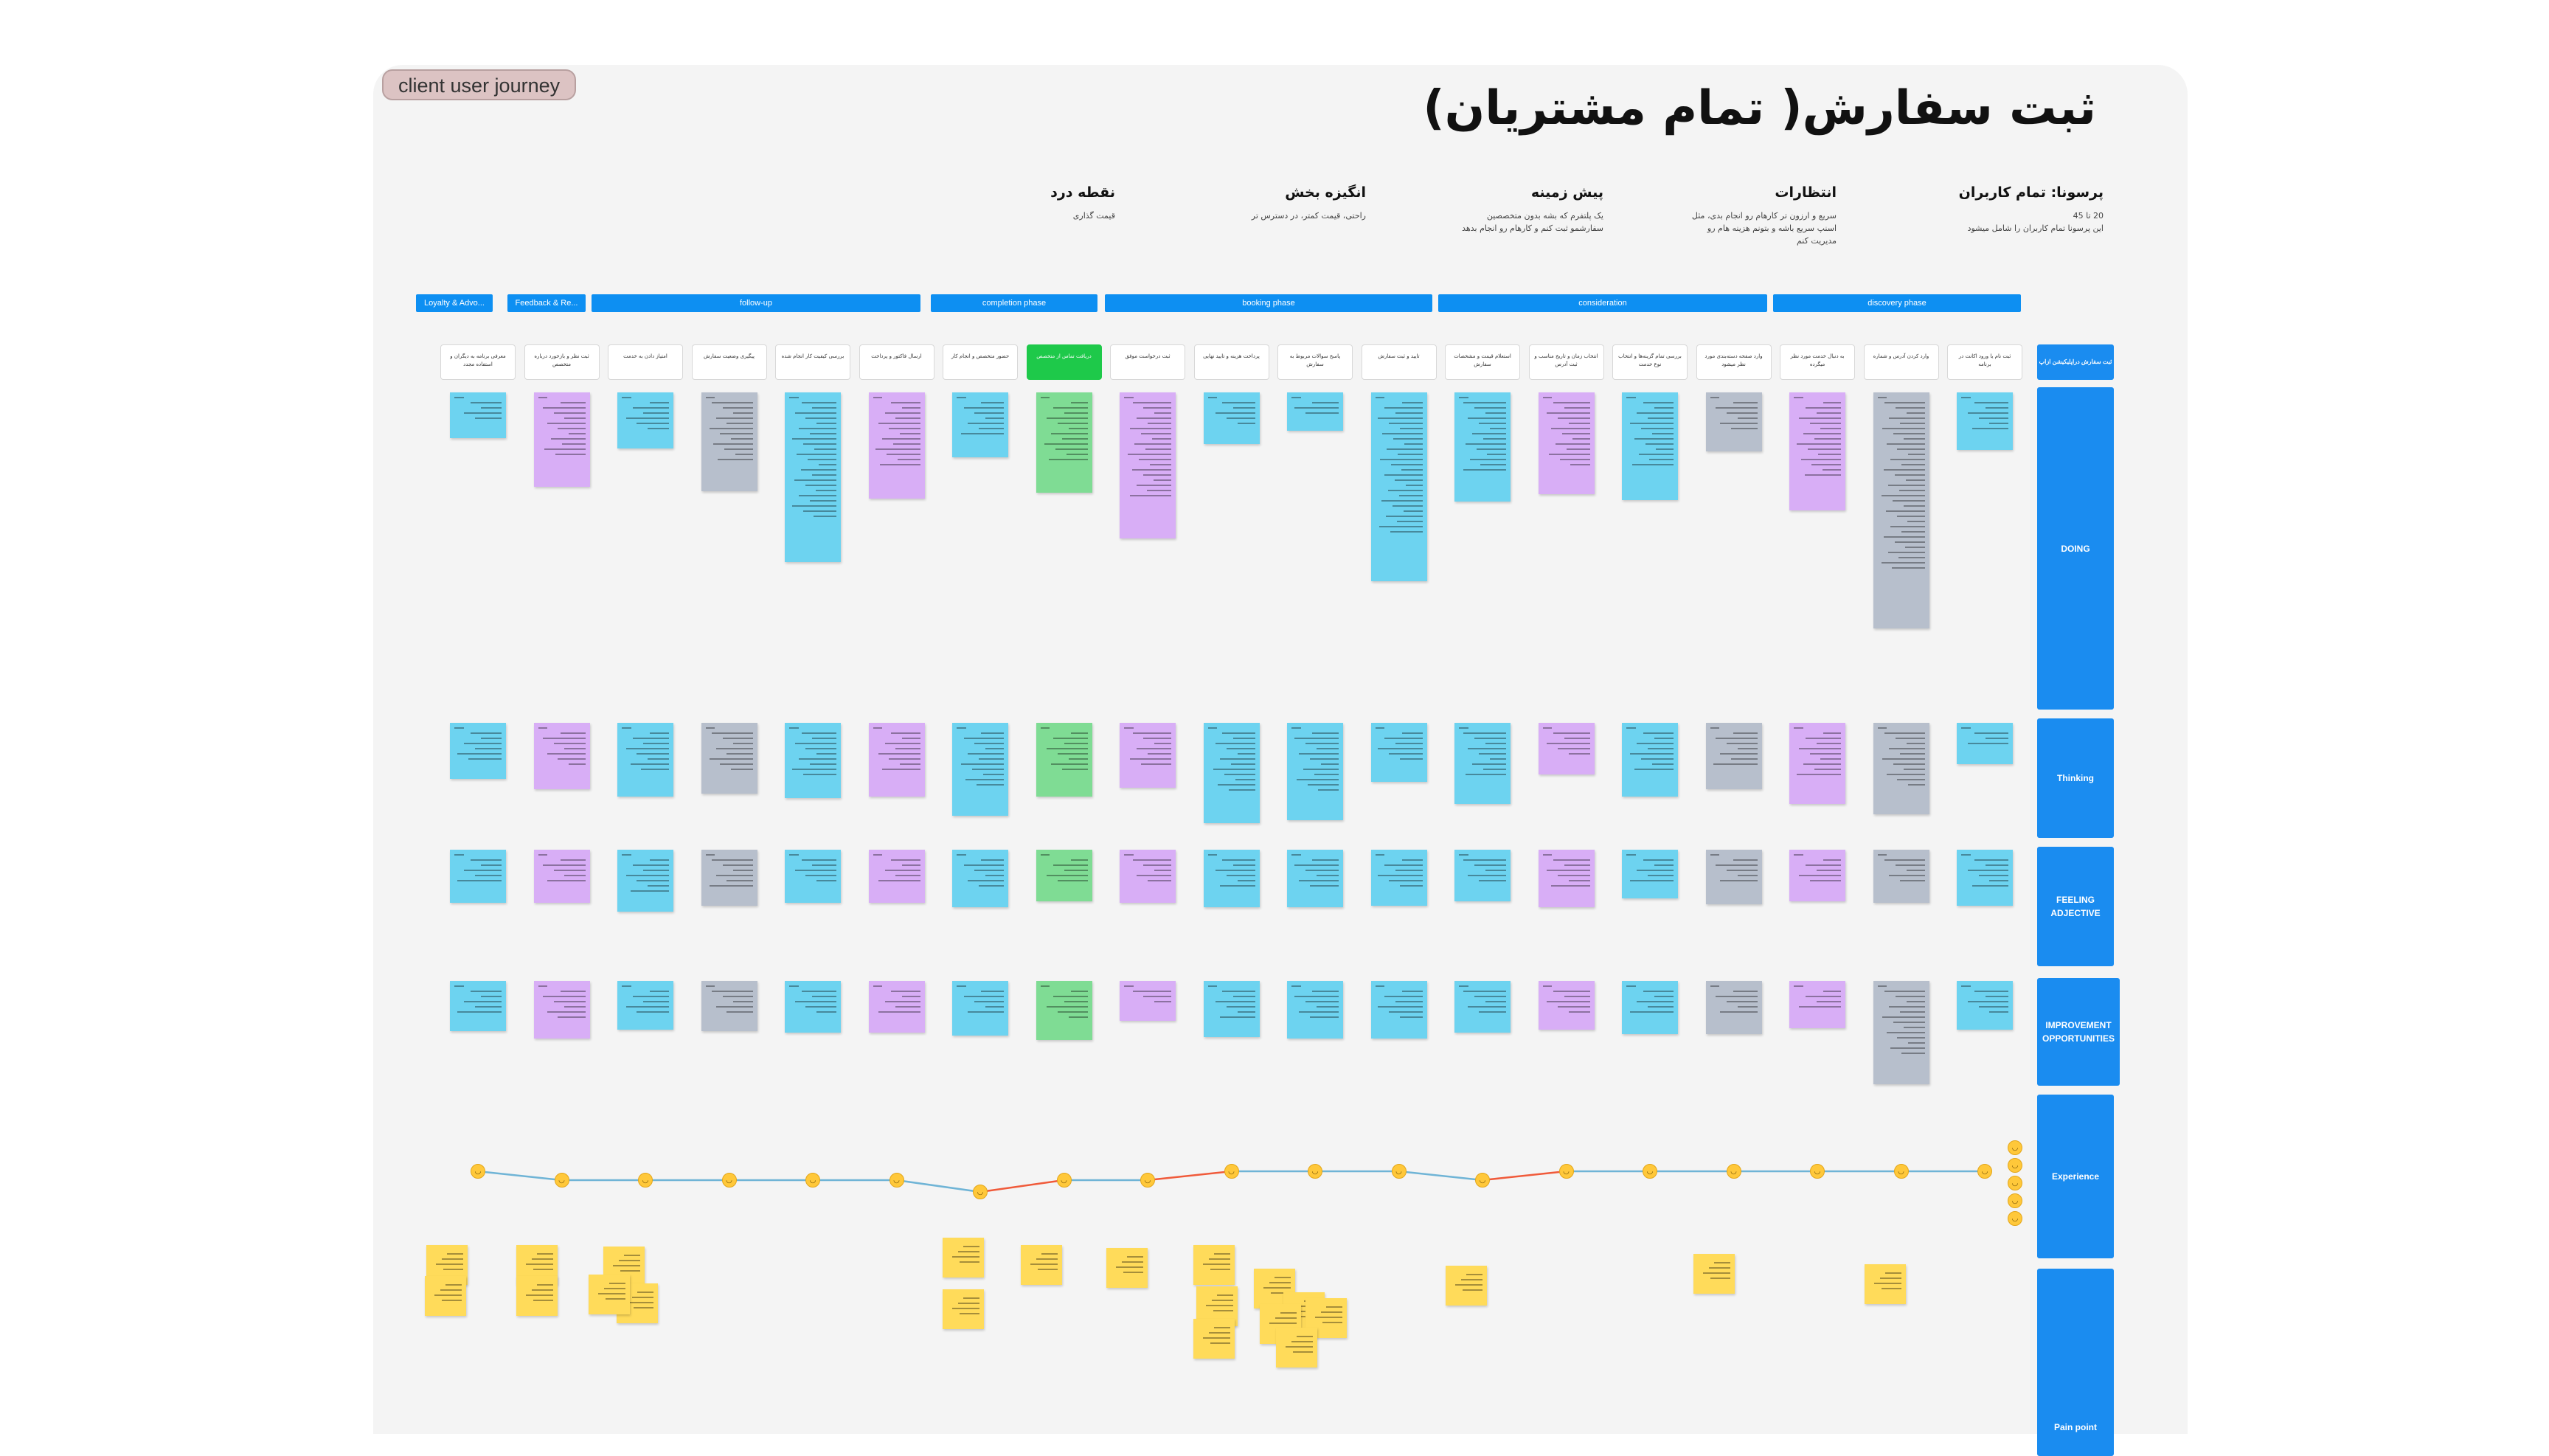 The image size is (2549, 1456). What do you see at coordinates (1399, 362) in the screenshot?
I see `journey-step: تایید و ثبت سفارش` at bounding box center [1399, 362].